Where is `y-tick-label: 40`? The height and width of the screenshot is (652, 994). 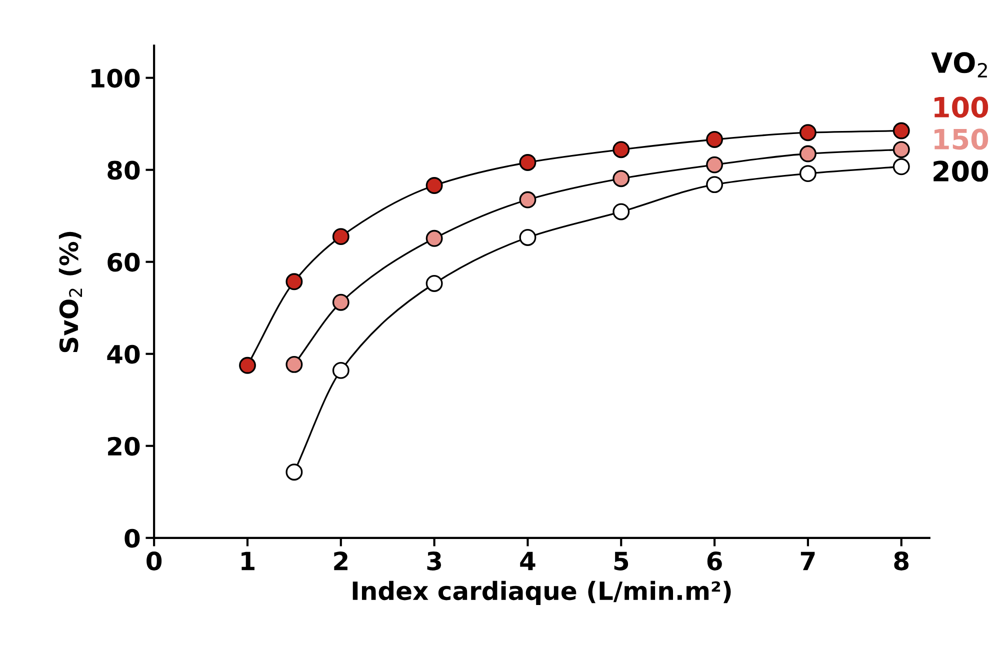 y-tick-label: 40 is located at coordinates (123, 354).